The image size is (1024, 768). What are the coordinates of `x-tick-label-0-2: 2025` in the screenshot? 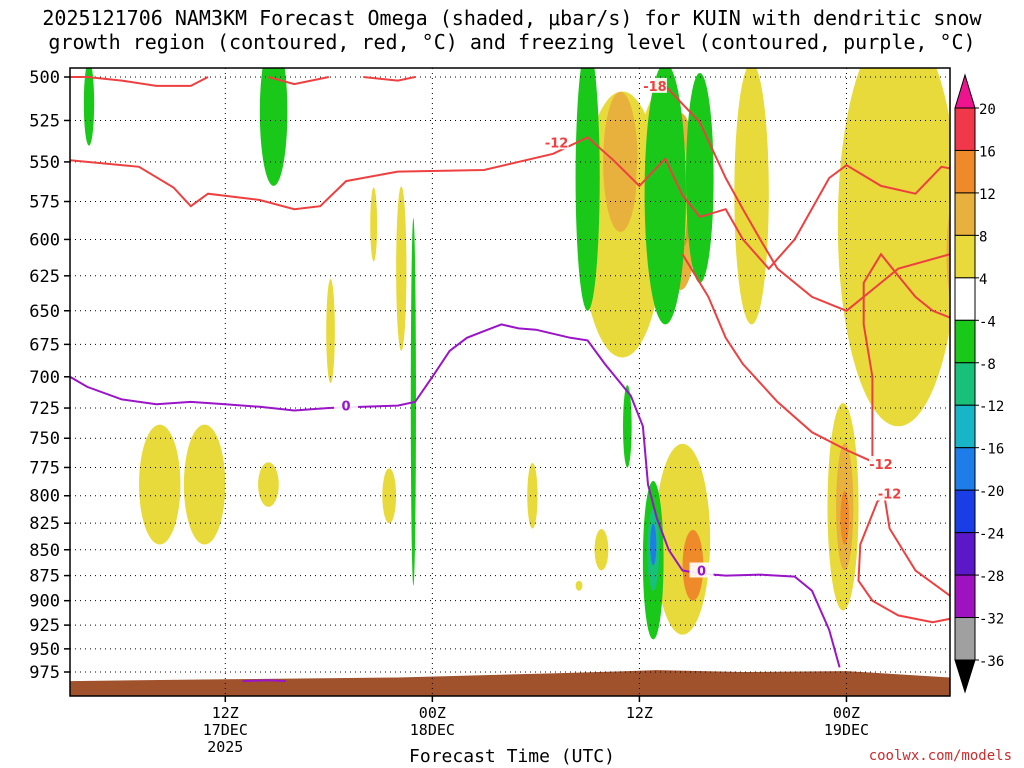 It's located at (225, 747).